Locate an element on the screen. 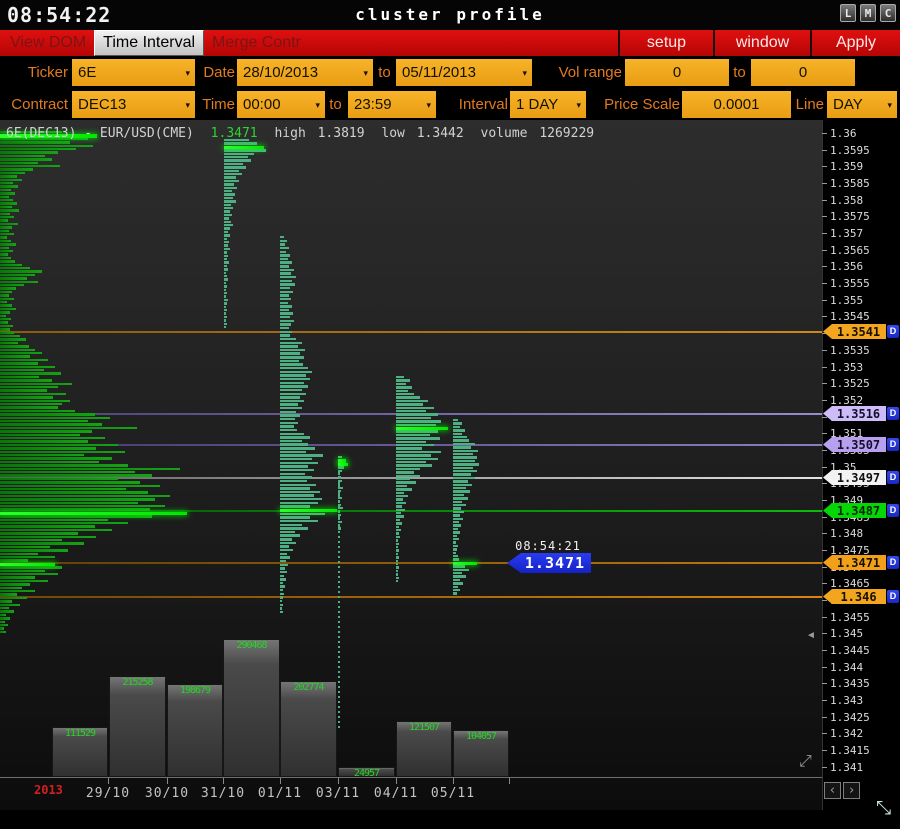 The width and height of the screenshot is (900, 829). menu-item-merge-contr: Merge Contr is located at coordinates (256, 42).